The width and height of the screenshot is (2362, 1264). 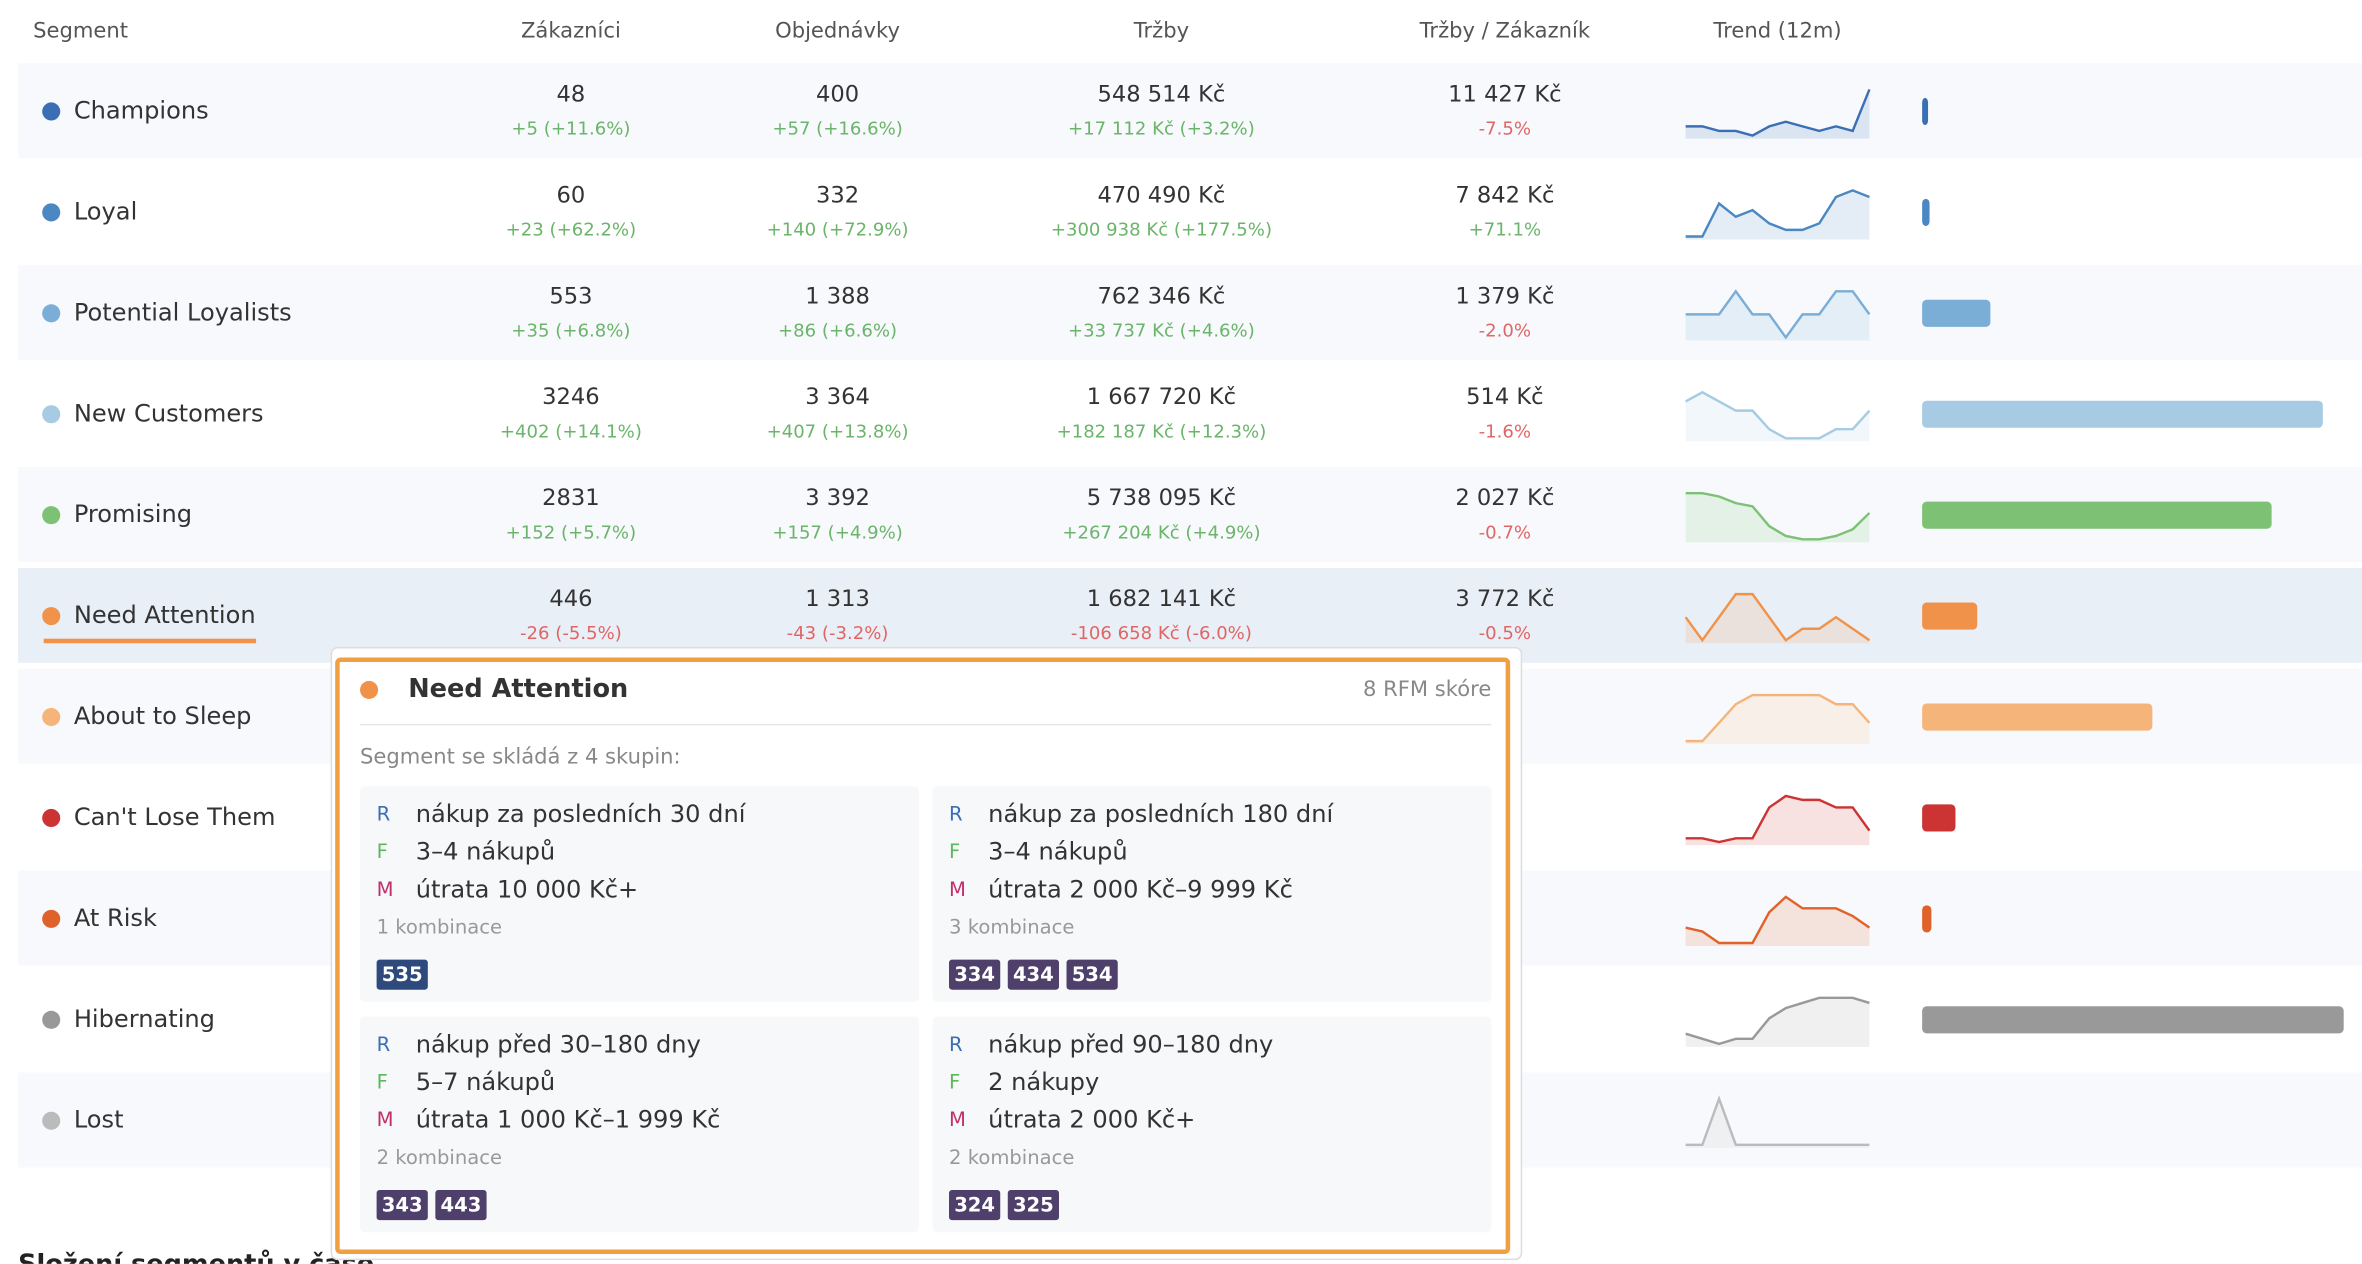 I want to click on column-header: Zákazníci, so click(x=571, y=30).